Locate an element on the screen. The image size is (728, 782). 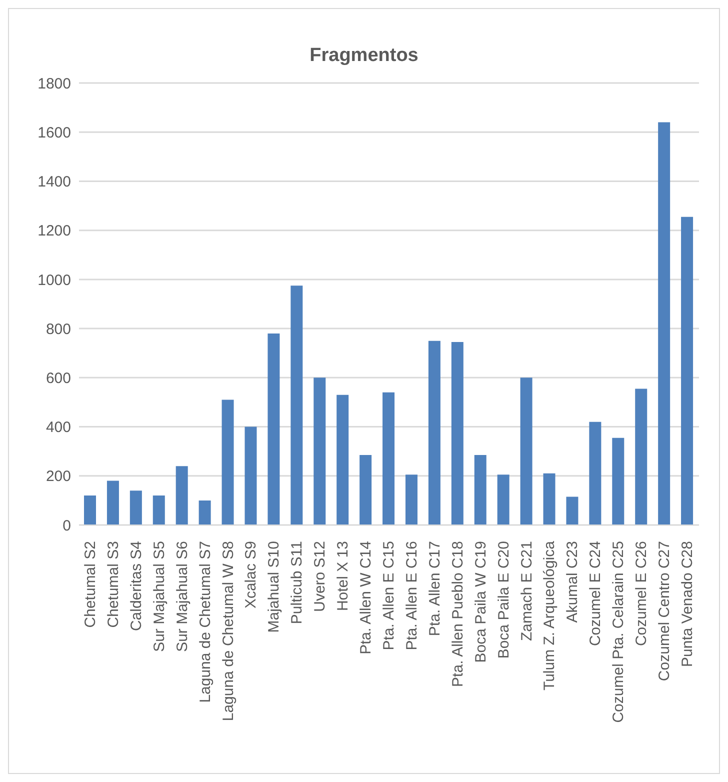
x-tick-label: Sur Majahual S6 is located at coordinates (182, 596).